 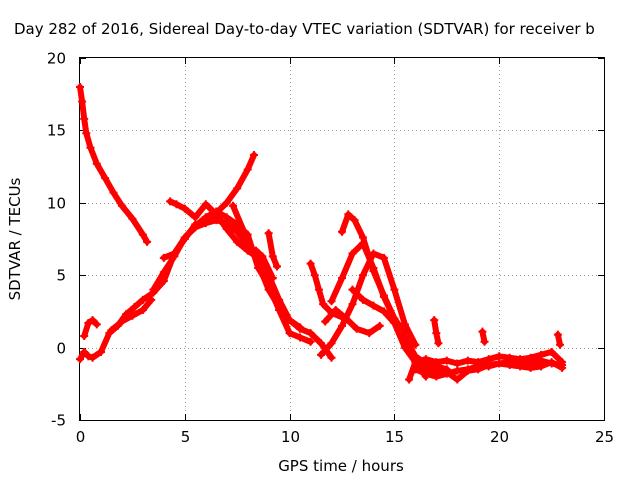 What do you see at coordinates (186, 437) in the screenshot?
I see `x-tick-label: 5` at bounding box center [186, 437].